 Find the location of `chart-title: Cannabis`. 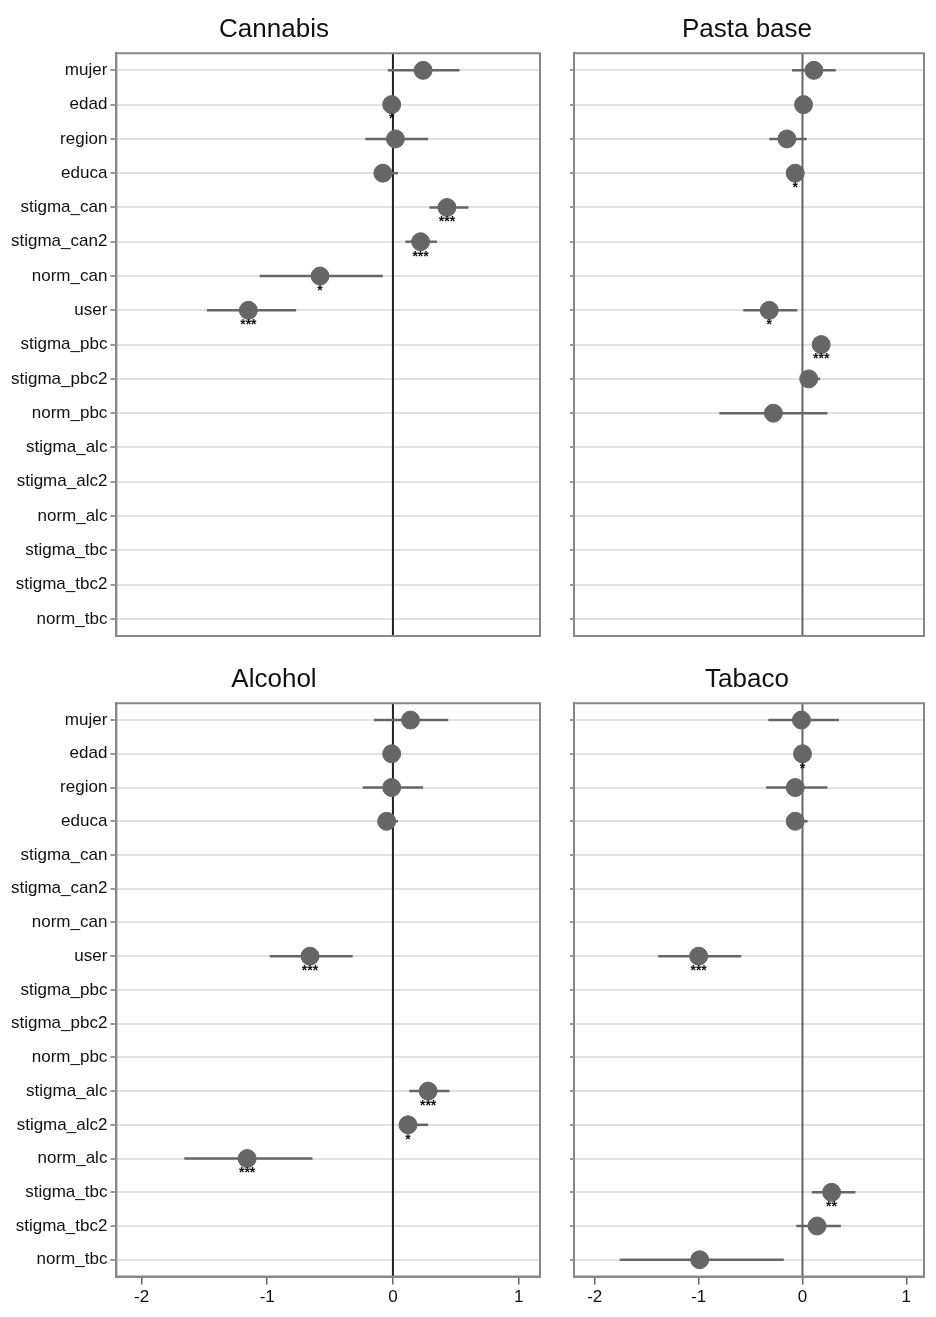

chart-title: Cannabis is located at coordinates (274, 27).